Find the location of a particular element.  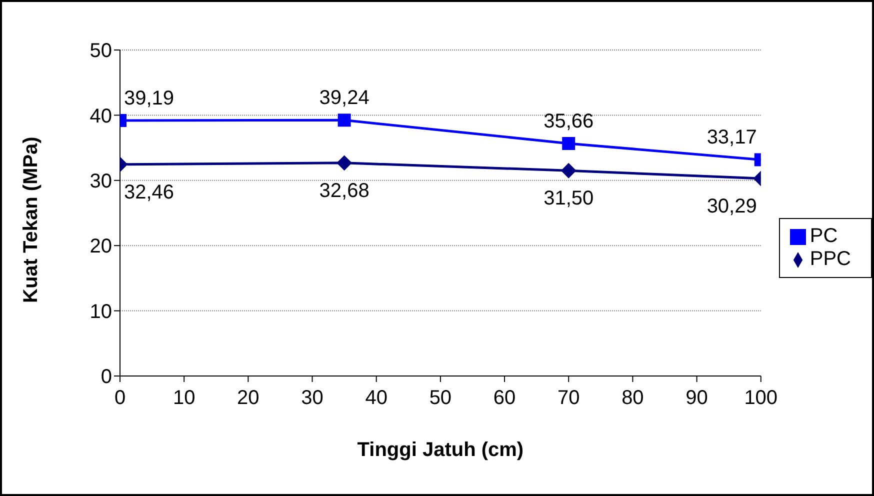

x-tick-label: 80 is located at coordinates (633, 398).